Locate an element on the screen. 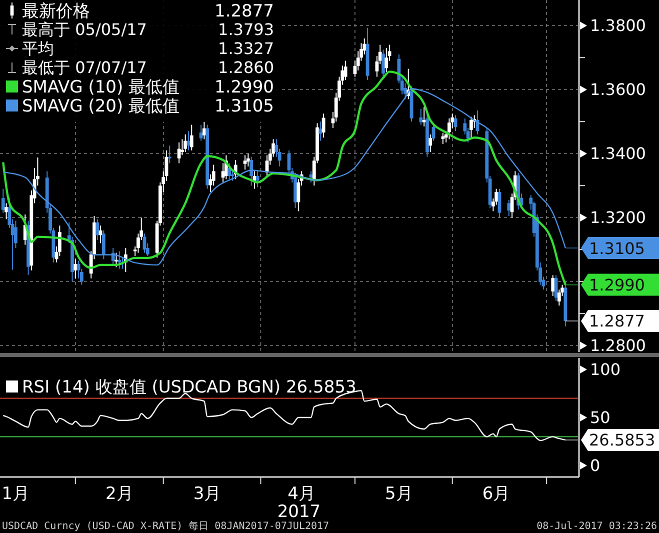  text: 1.3105 is located at coordinates (244, 106).